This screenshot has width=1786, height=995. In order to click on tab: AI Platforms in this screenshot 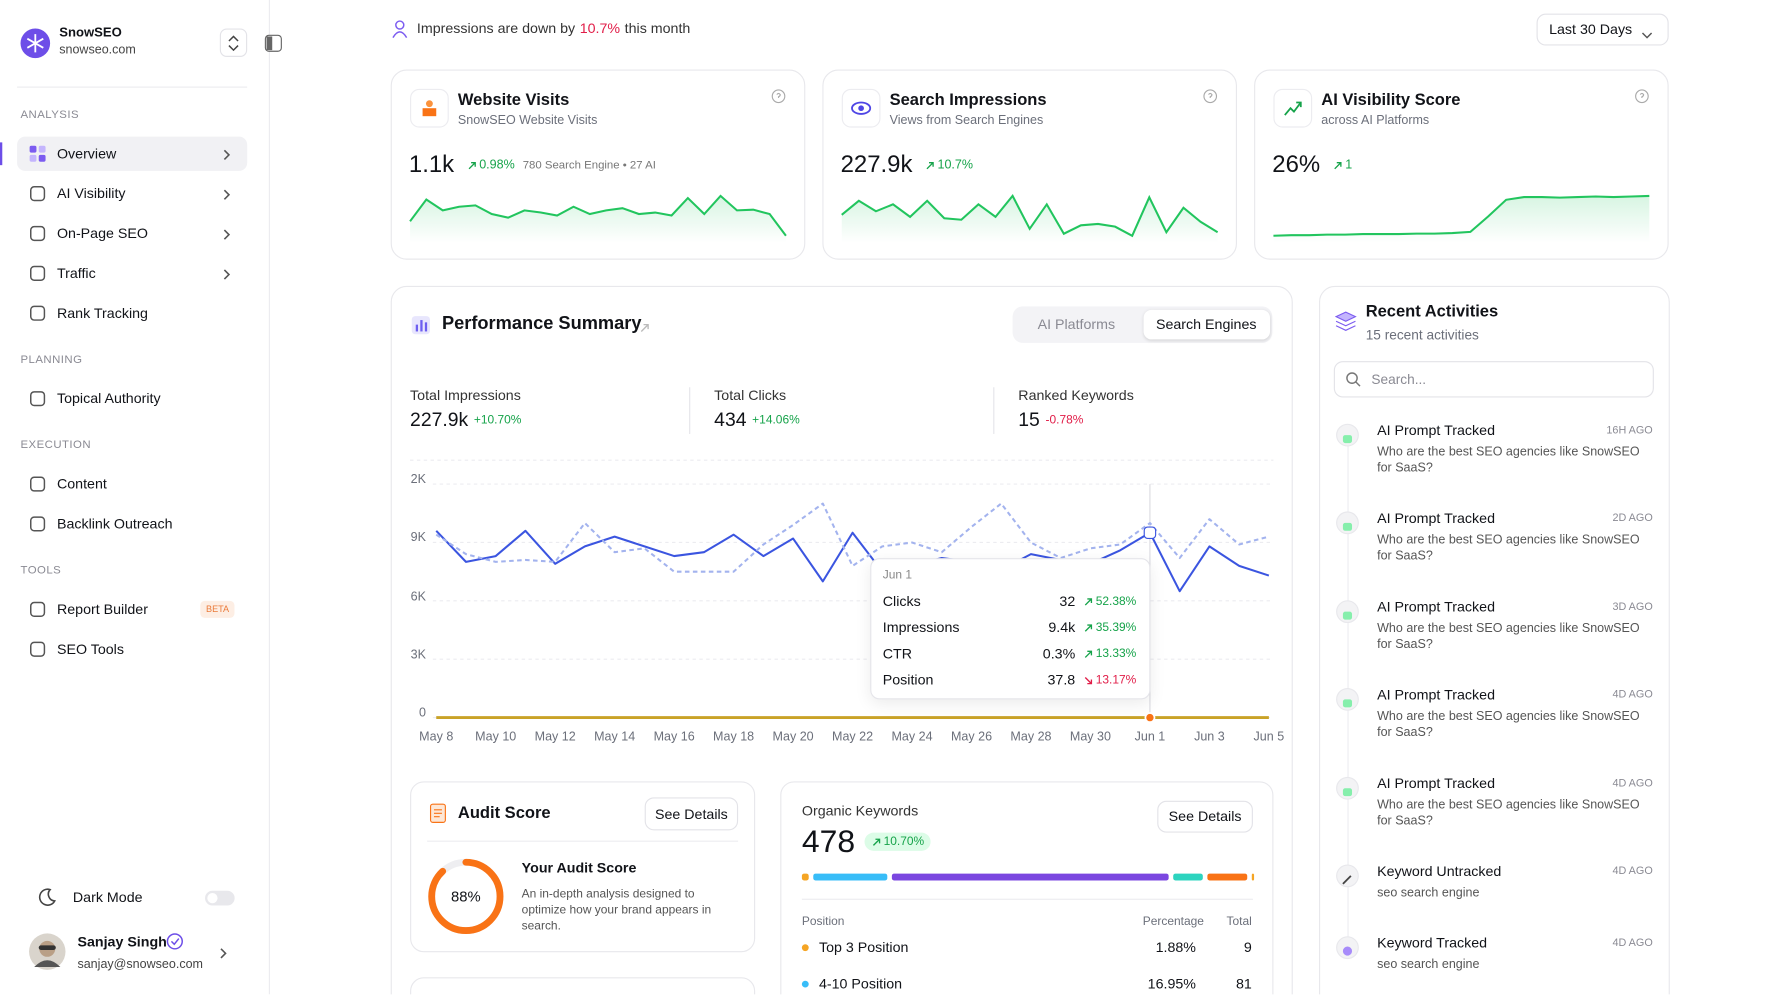, I will do `click(1076, 324)`.